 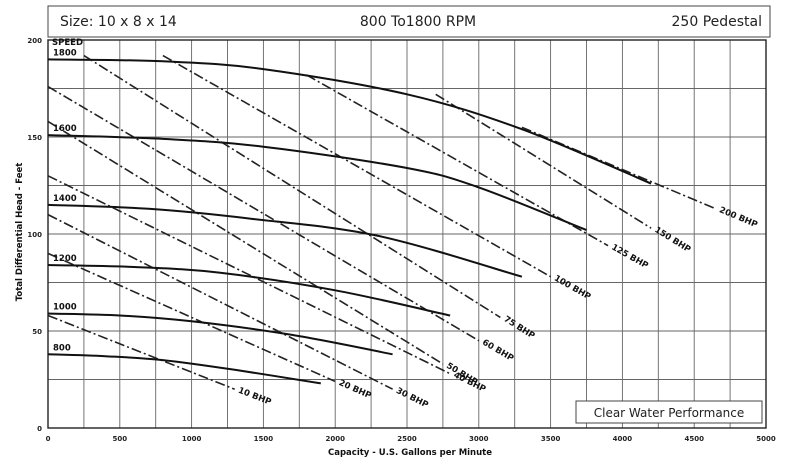 What do you see at coordinates (39, 429) in the screenshot?
I see `y-tick-label: 0` at bounding box center [39, 429].